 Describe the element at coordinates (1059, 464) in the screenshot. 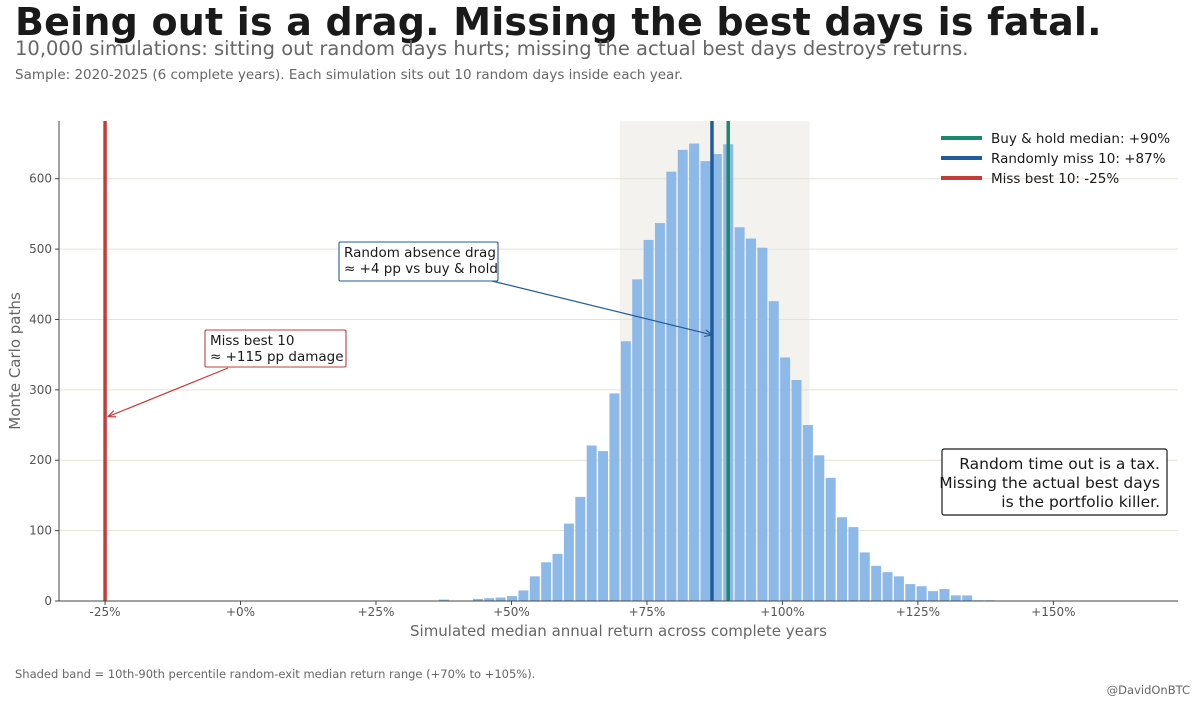

I see `callout-text: Random time out is a tax.` at that location.